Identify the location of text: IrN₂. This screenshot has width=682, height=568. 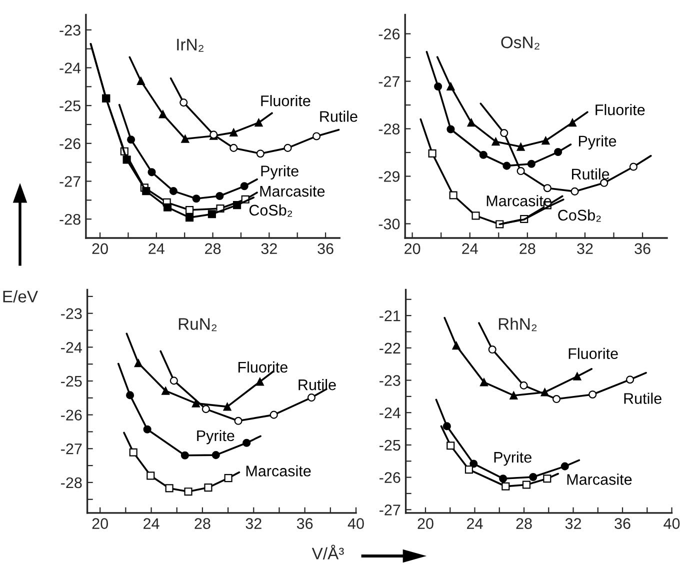
(190, 45).